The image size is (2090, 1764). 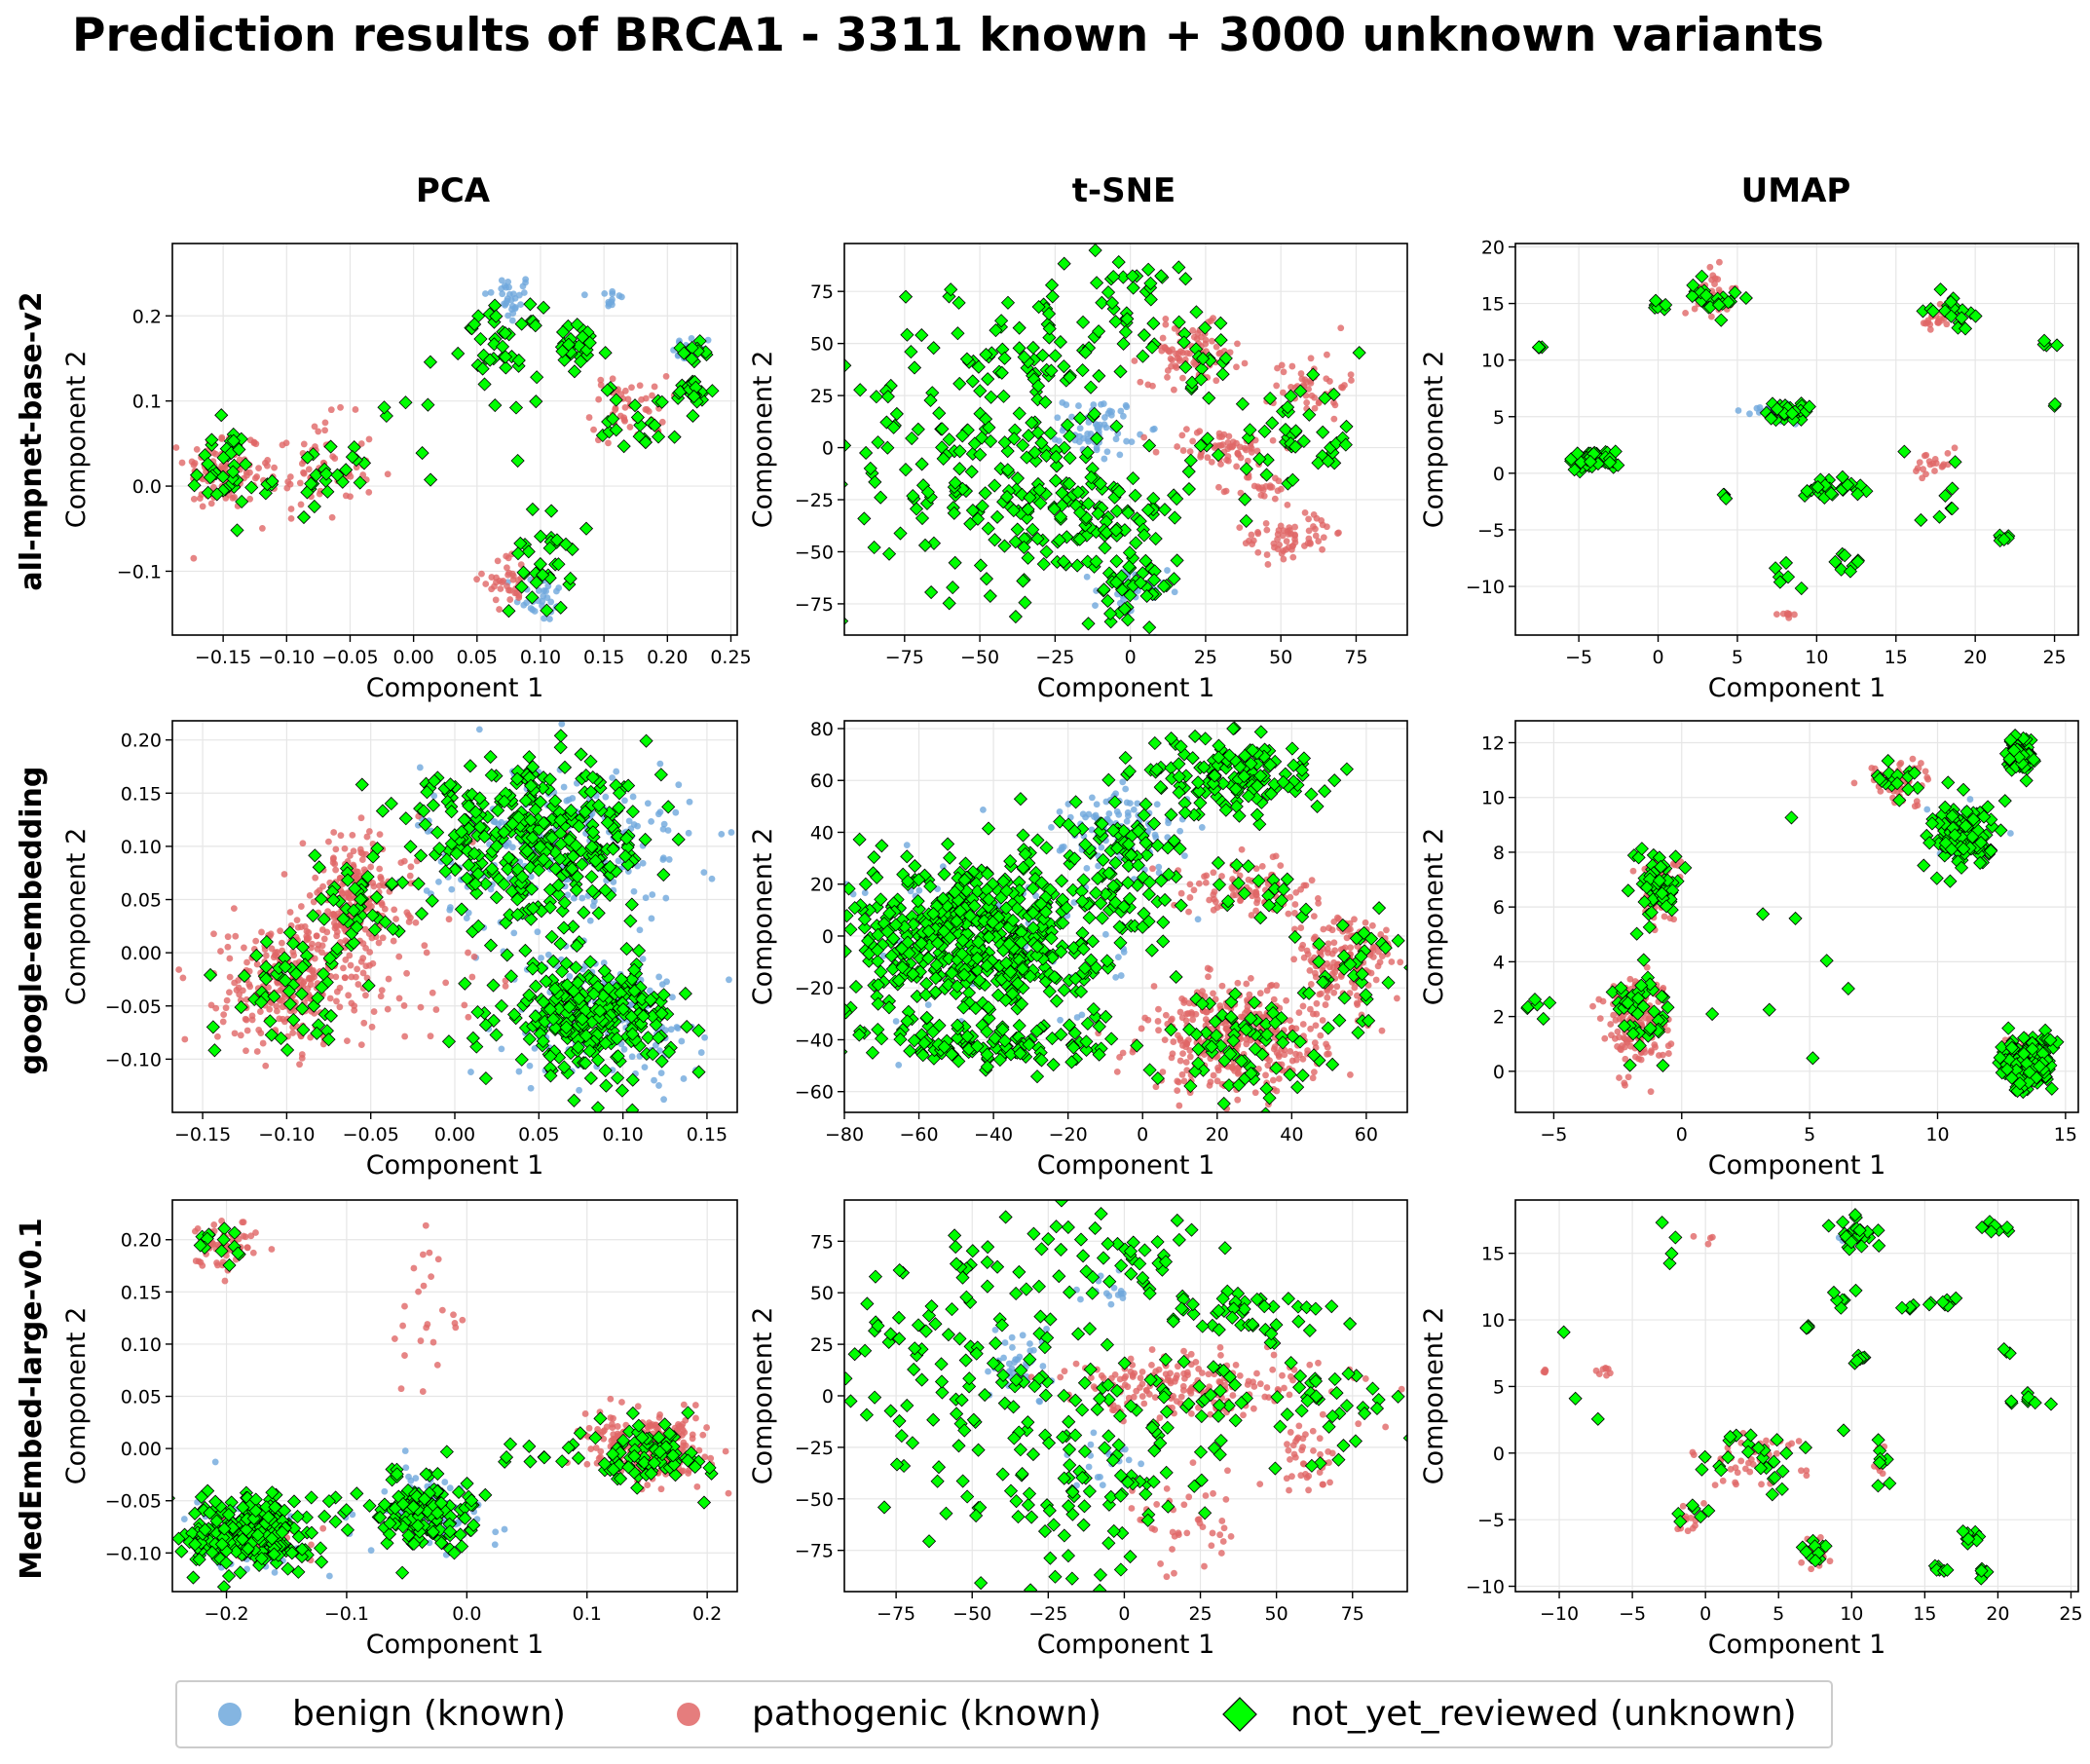 What do you see at coordinates (286, 1134) in the screenshot?
I see `x-tick-label: −0.10` at bounding box center [286, 1134].